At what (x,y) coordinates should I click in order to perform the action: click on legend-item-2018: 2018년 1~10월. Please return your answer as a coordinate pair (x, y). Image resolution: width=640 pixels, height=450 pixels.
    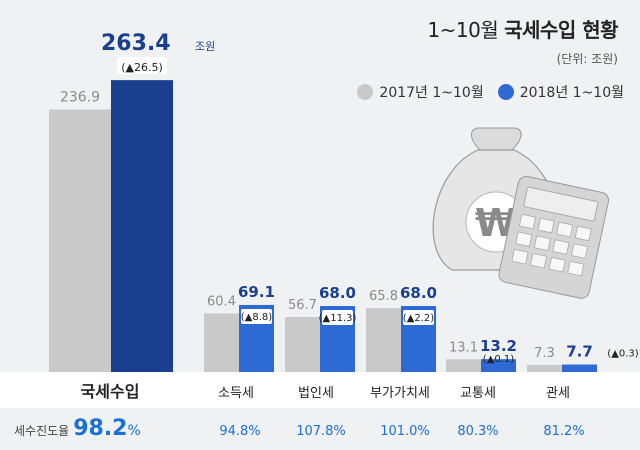
    Looking at the image, I should click on (560, 92).